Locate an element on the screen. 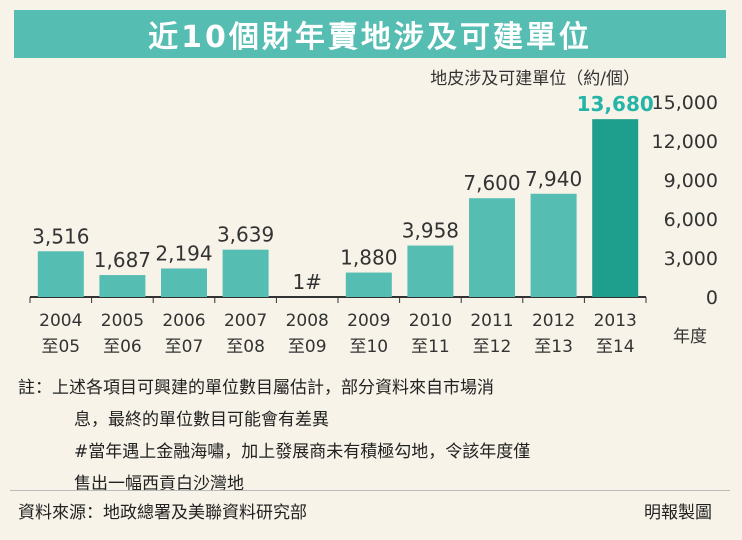  credit: 明報製圖 is located at coordinates (678, 513).